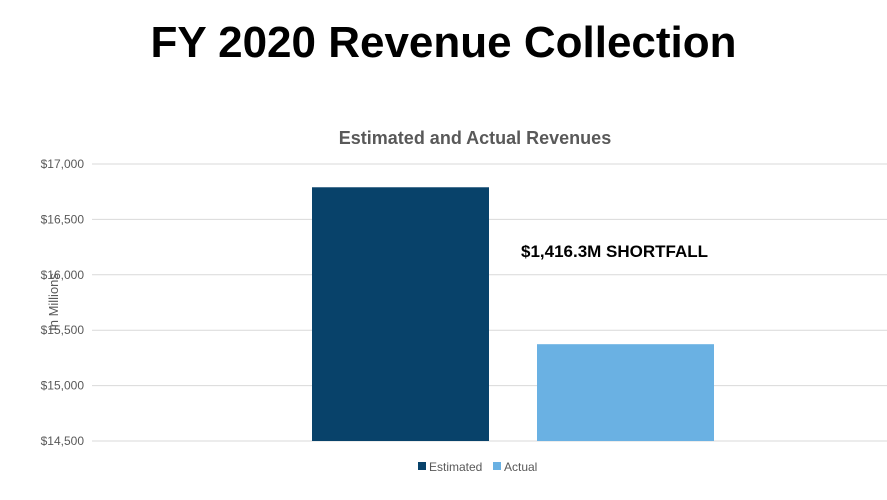  What do you see at coordinates (63, 275) in the screenshot?
I see `y-tick-label: $16,000` at bounding box center [63, 275].